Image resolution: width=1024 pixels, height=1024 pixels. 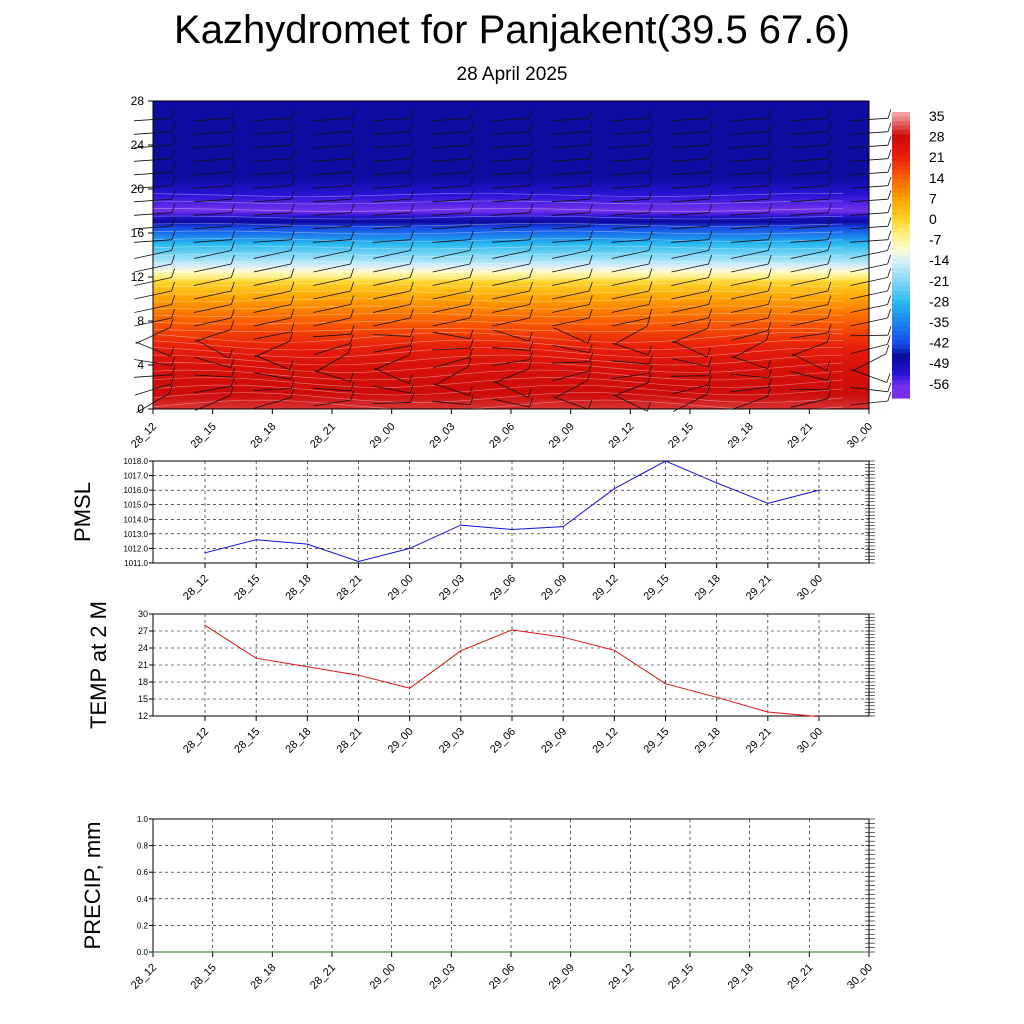 What do you see at coordinates (143, 872) in the screenshot?
I see `y-tick-label: 0.6` at bounding box center [143, 872].